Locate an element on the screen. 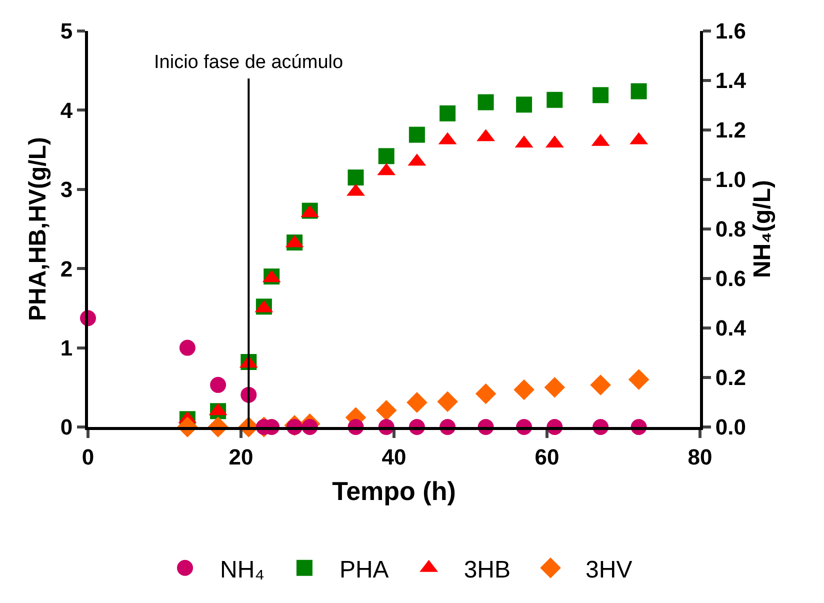 This screenshot has width=824, height=603. y2-axis-title: NH₄(g/L) is located at coordinates (762, 229).